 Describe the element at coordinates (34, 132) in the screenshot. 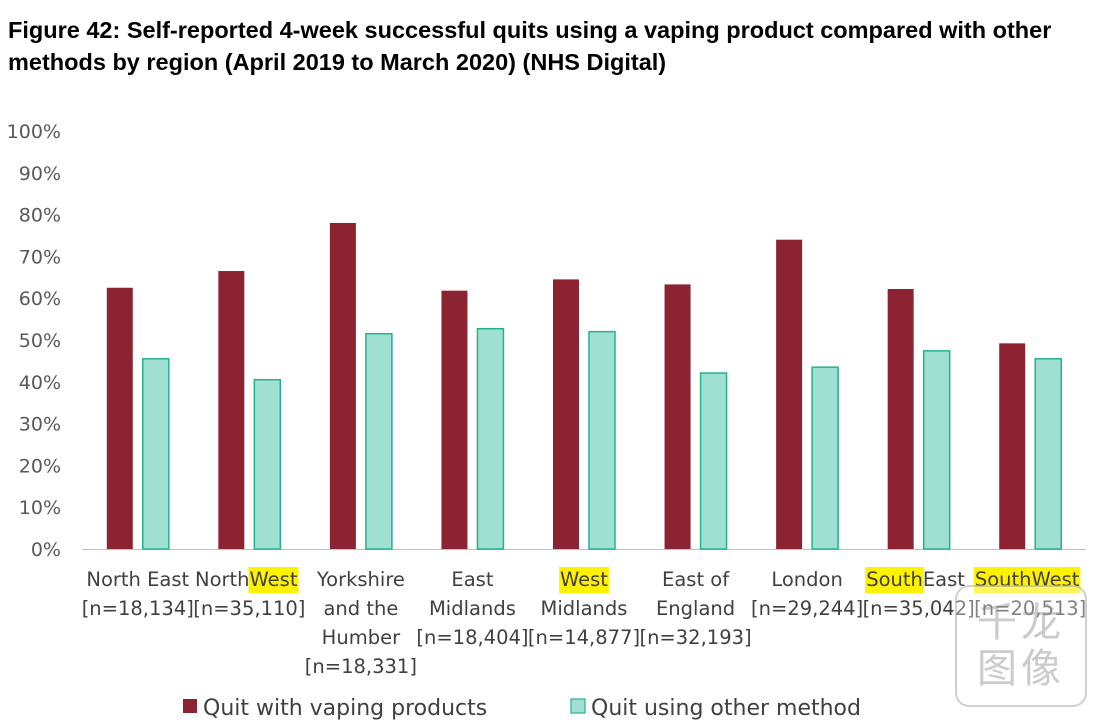

I see `y-tick-label: 100%` at that location.